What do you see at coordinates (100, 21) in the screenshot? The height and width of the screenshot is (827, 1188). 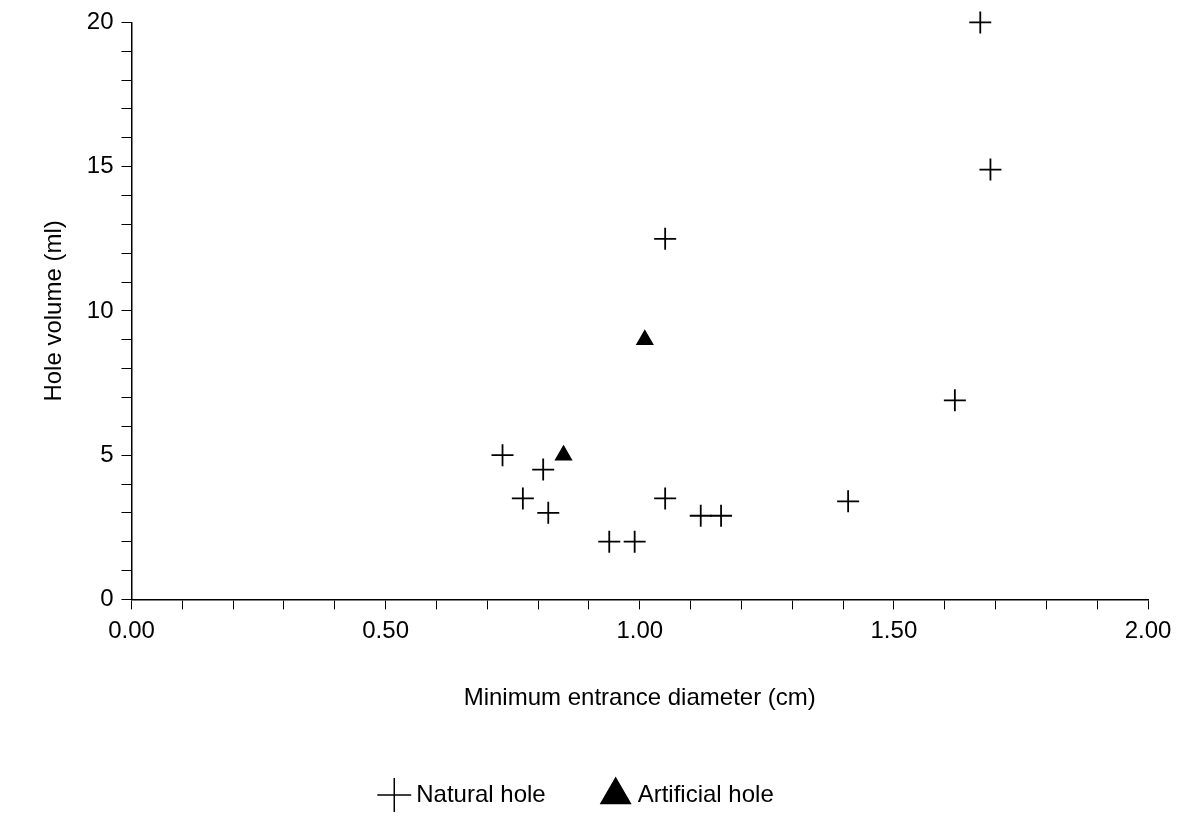 I see `y-tick-label: 20` at bounding box center [100, 21].